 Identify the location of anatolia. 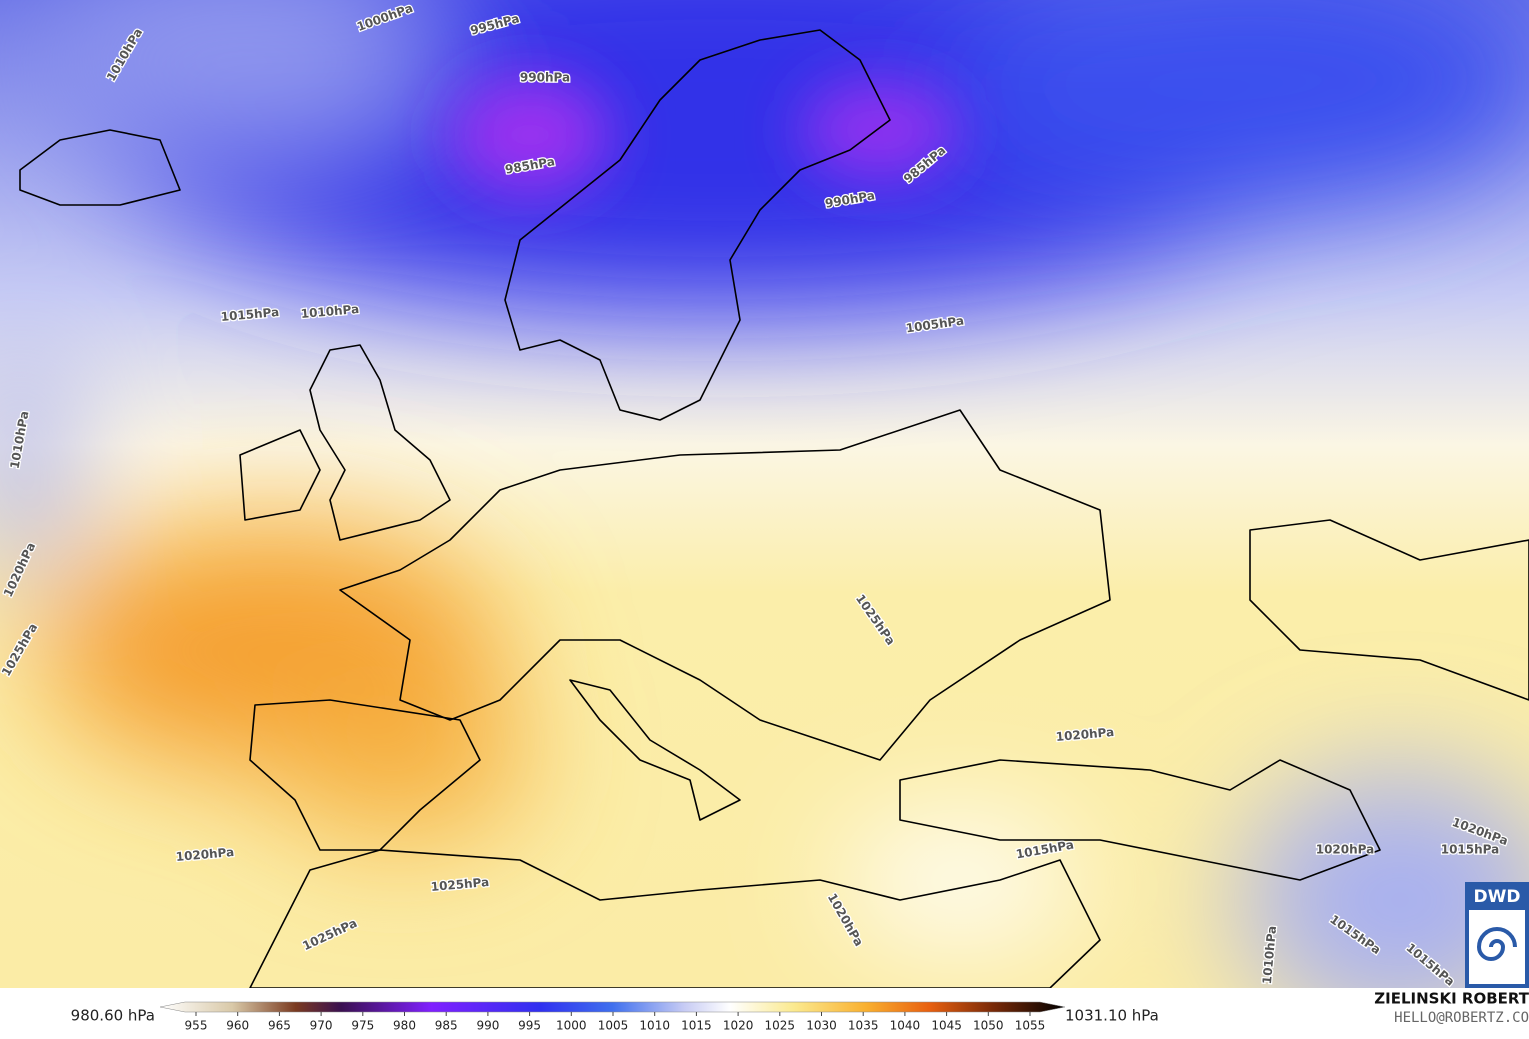
(1140, 820).